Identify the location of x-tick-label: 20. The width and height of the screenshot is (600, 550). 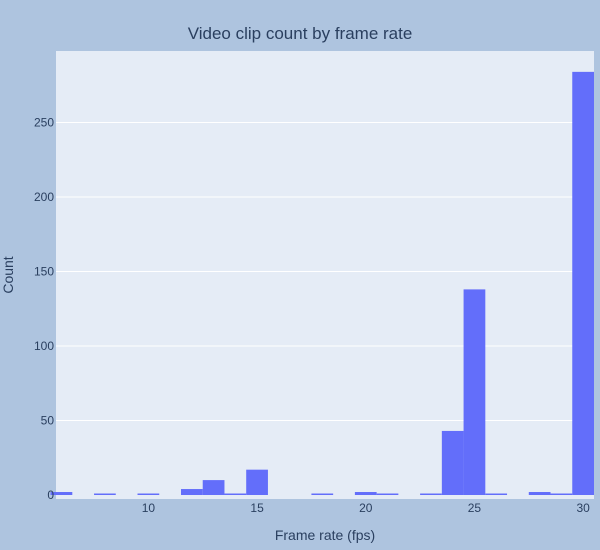
(366, 508).